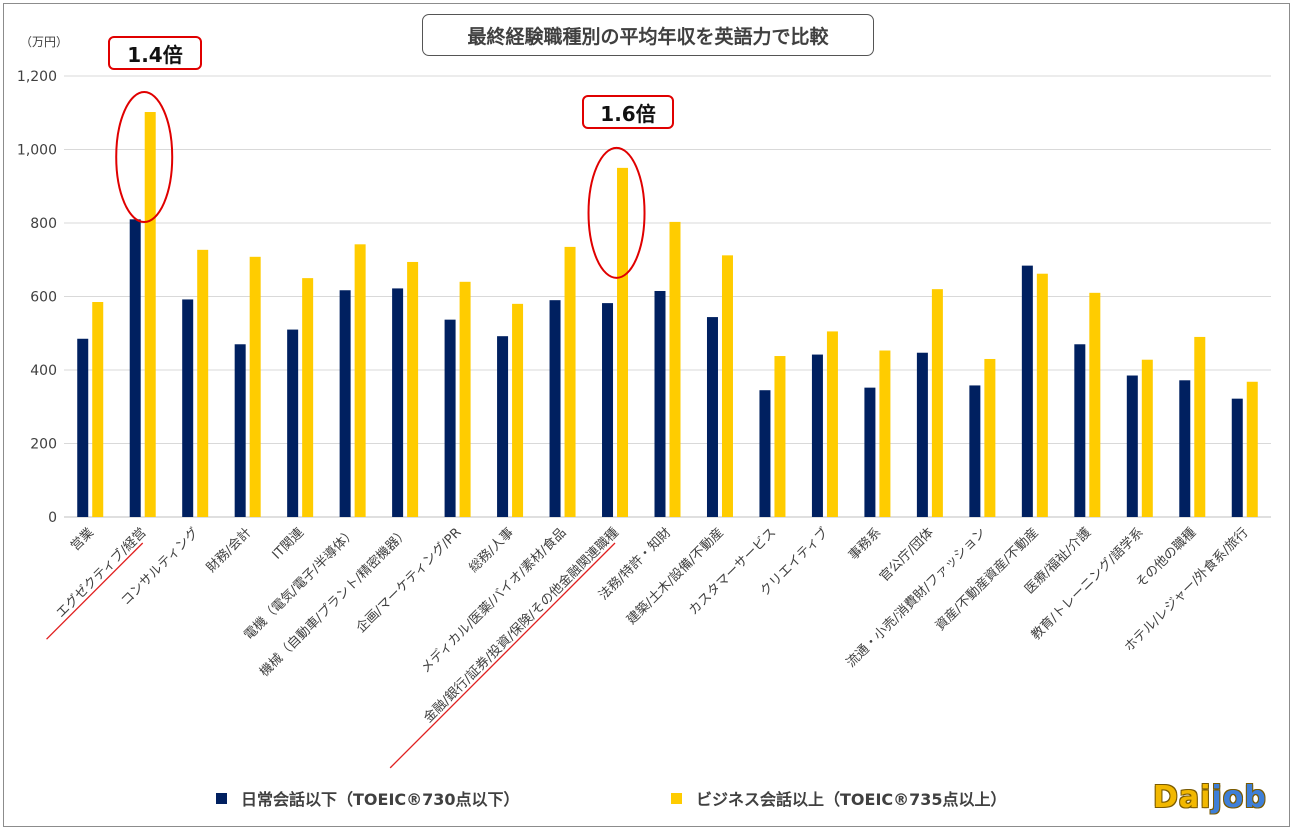 Image resolution: width=1295 pixels, height=832 pixels. I want to click on x-tick-label: エグゼクティブ/経営, so click(101, 573).